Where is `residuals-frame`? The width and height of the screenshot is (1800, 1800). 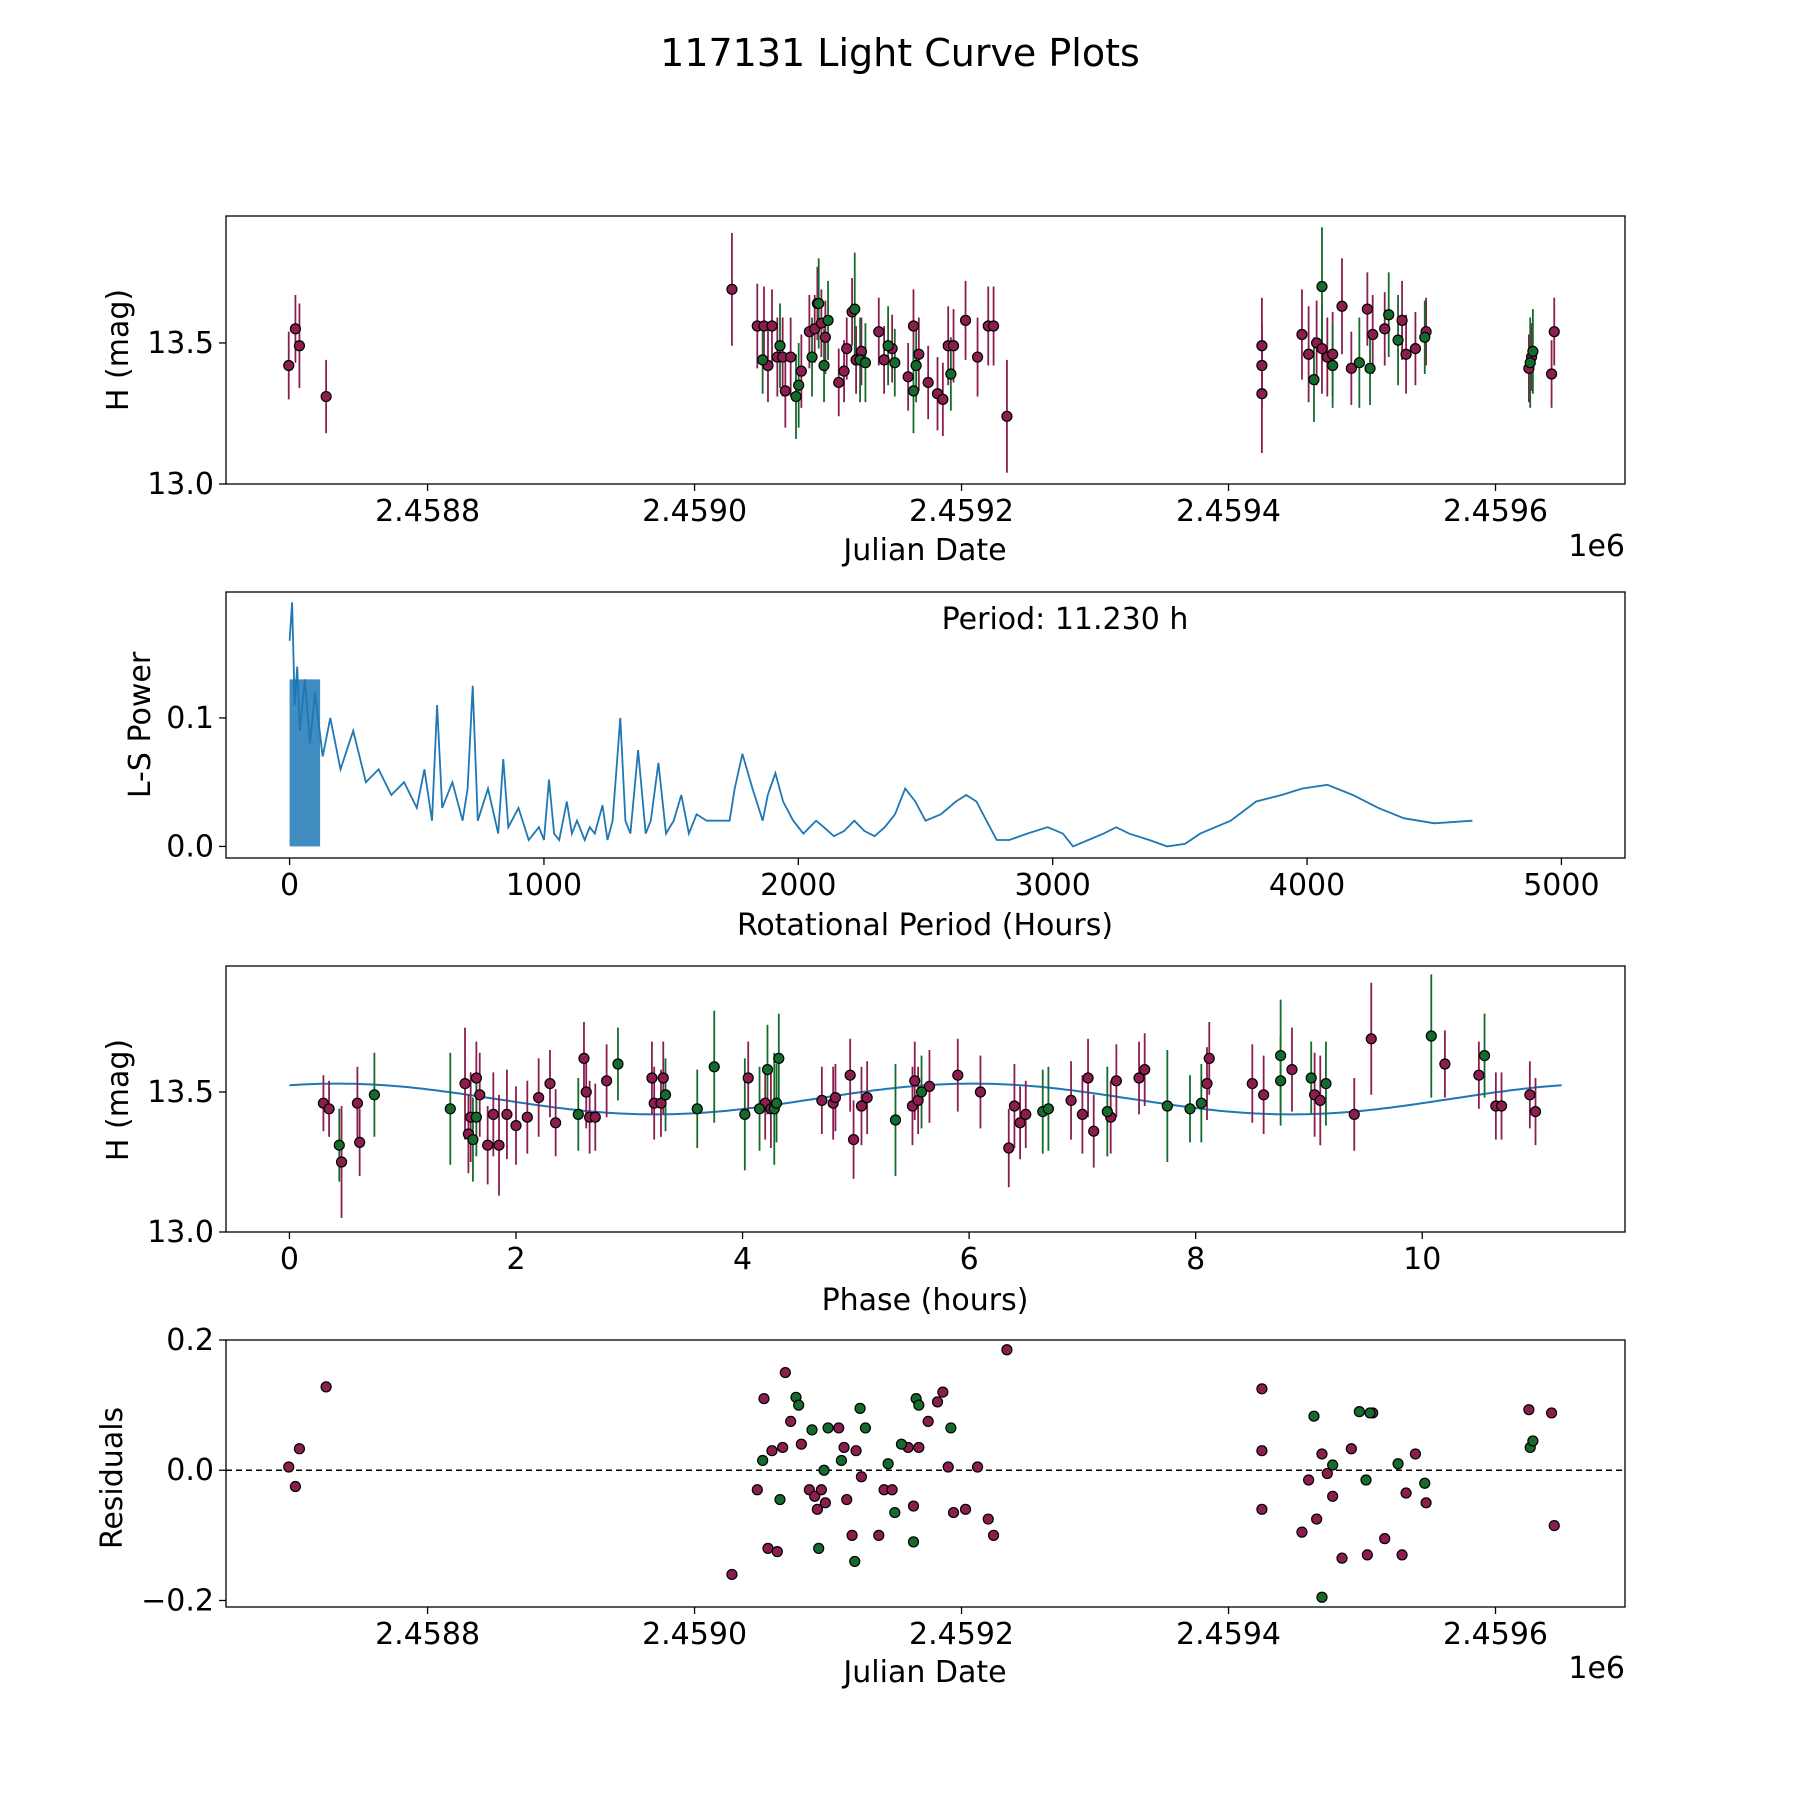
residuals-frame is located at coordinates (925, 1473).